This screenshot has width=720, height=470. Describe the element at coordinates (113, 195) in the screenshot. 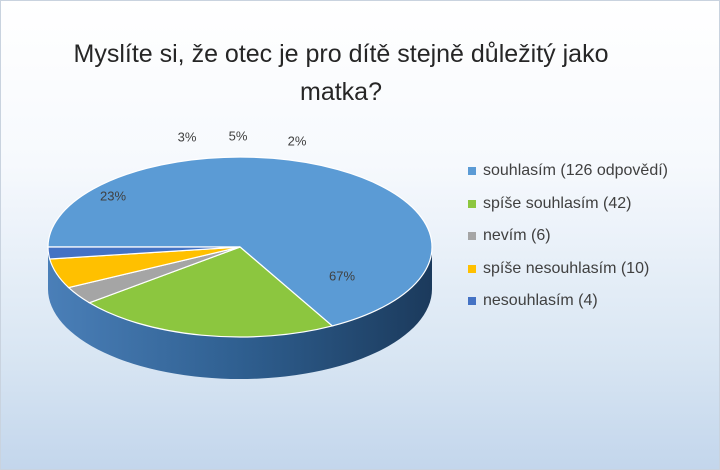

I see `data-label-2: 23%` at that location.